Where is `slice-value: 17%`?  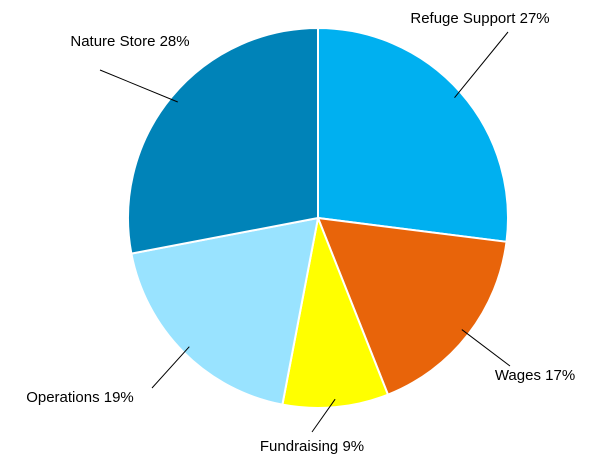 slice-value: 17% is located at coordinates (560, 375).